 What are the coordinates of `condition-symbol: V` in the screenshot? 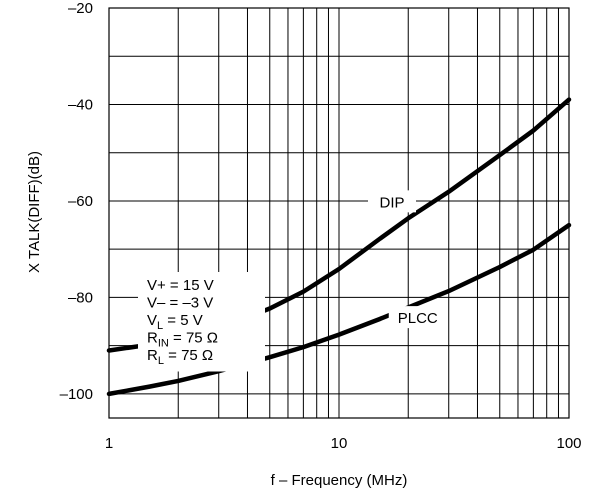 It's located at (152, 320).